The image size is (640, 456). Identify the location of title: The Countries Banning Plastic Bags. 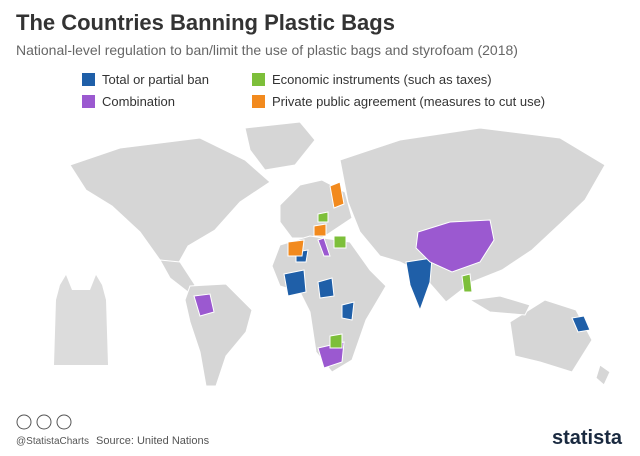
(205, 22).